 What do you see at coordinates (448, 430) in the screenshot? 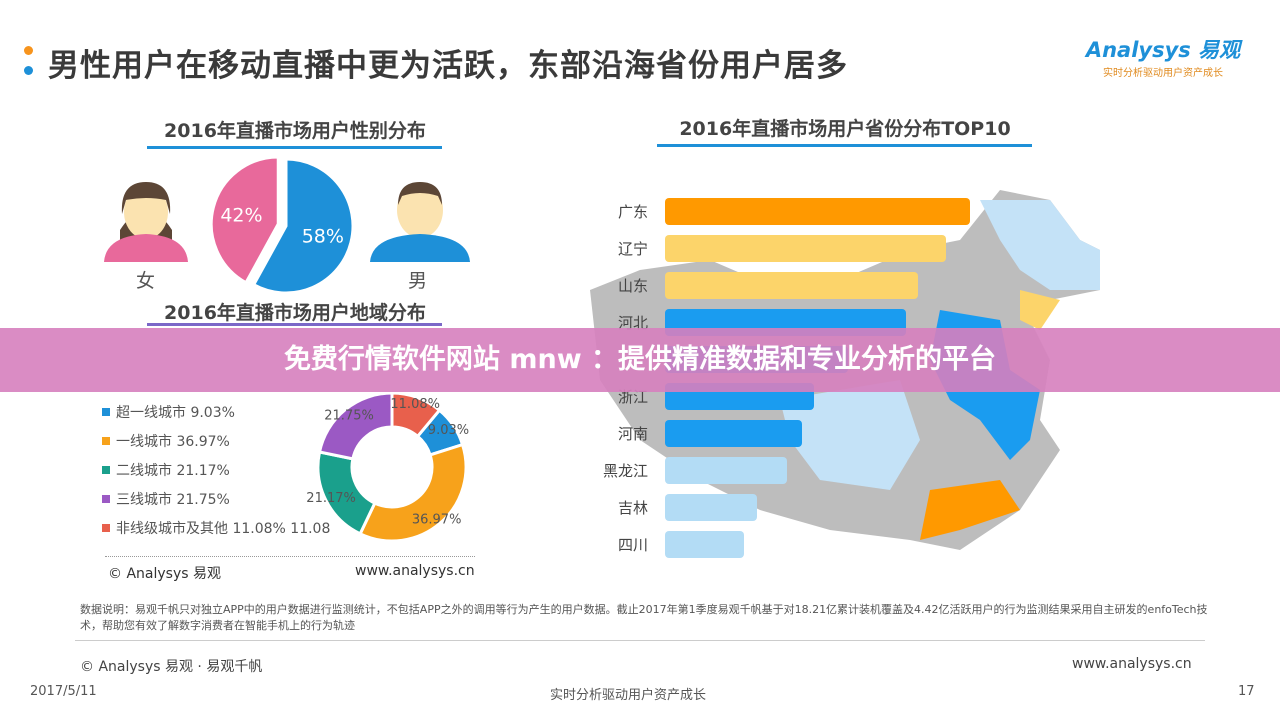
I see `donut-label: 9.03%` at bounding box center [448, 430].